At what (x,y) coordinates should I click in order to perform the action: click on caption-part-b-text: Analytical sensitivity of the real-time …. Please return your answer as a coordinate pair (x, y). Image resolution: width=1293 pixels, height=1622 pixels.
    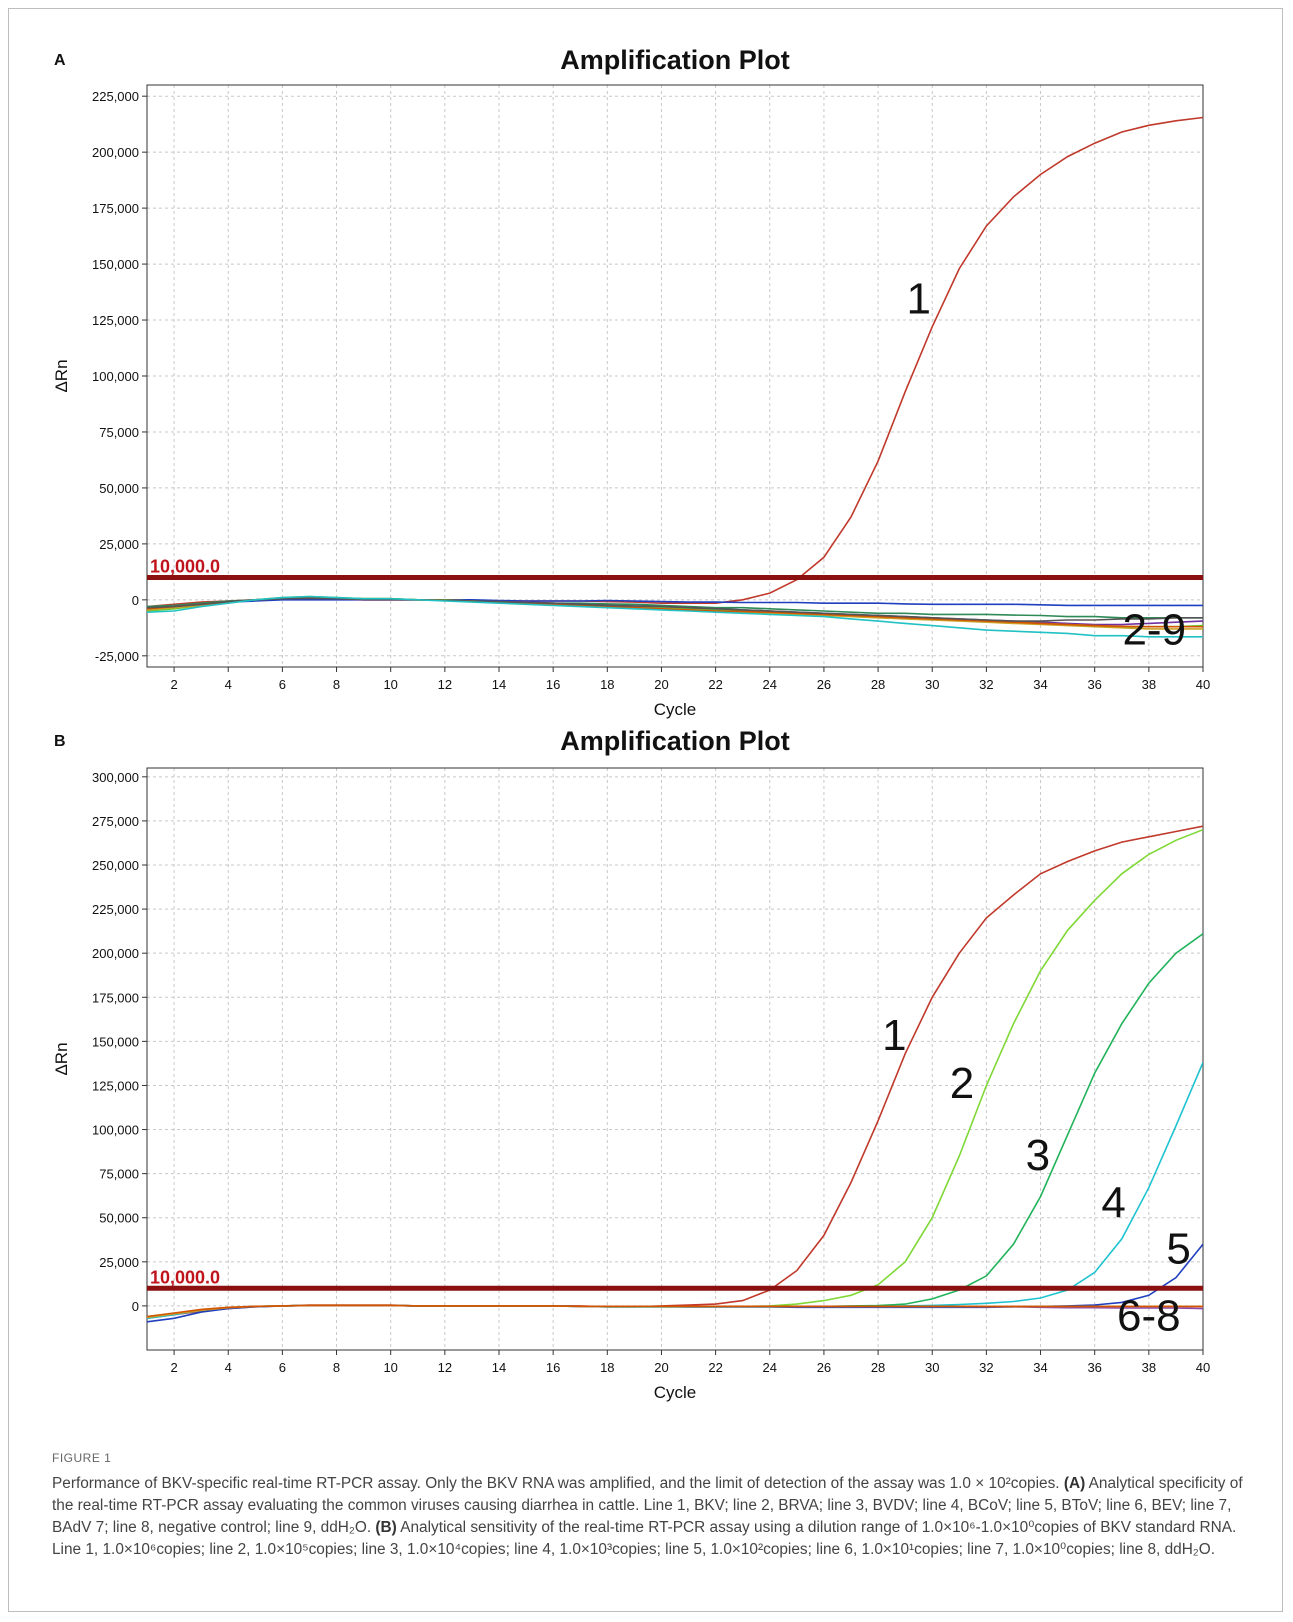
    Looking at the image, I should click on (644, 1538).